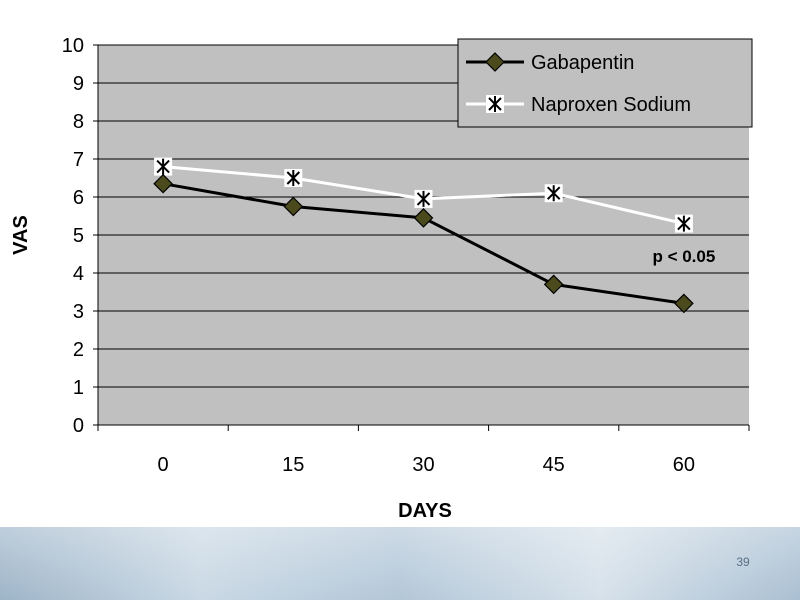  I want to click on page-number: 39, so click(743, 562).